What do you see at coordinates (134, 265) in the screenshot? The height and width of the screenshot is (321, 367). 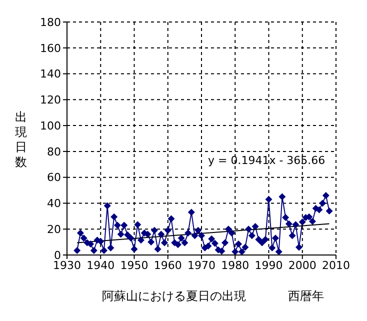 I see `x-tick-label: 1950` at bounding box center [134, 265].